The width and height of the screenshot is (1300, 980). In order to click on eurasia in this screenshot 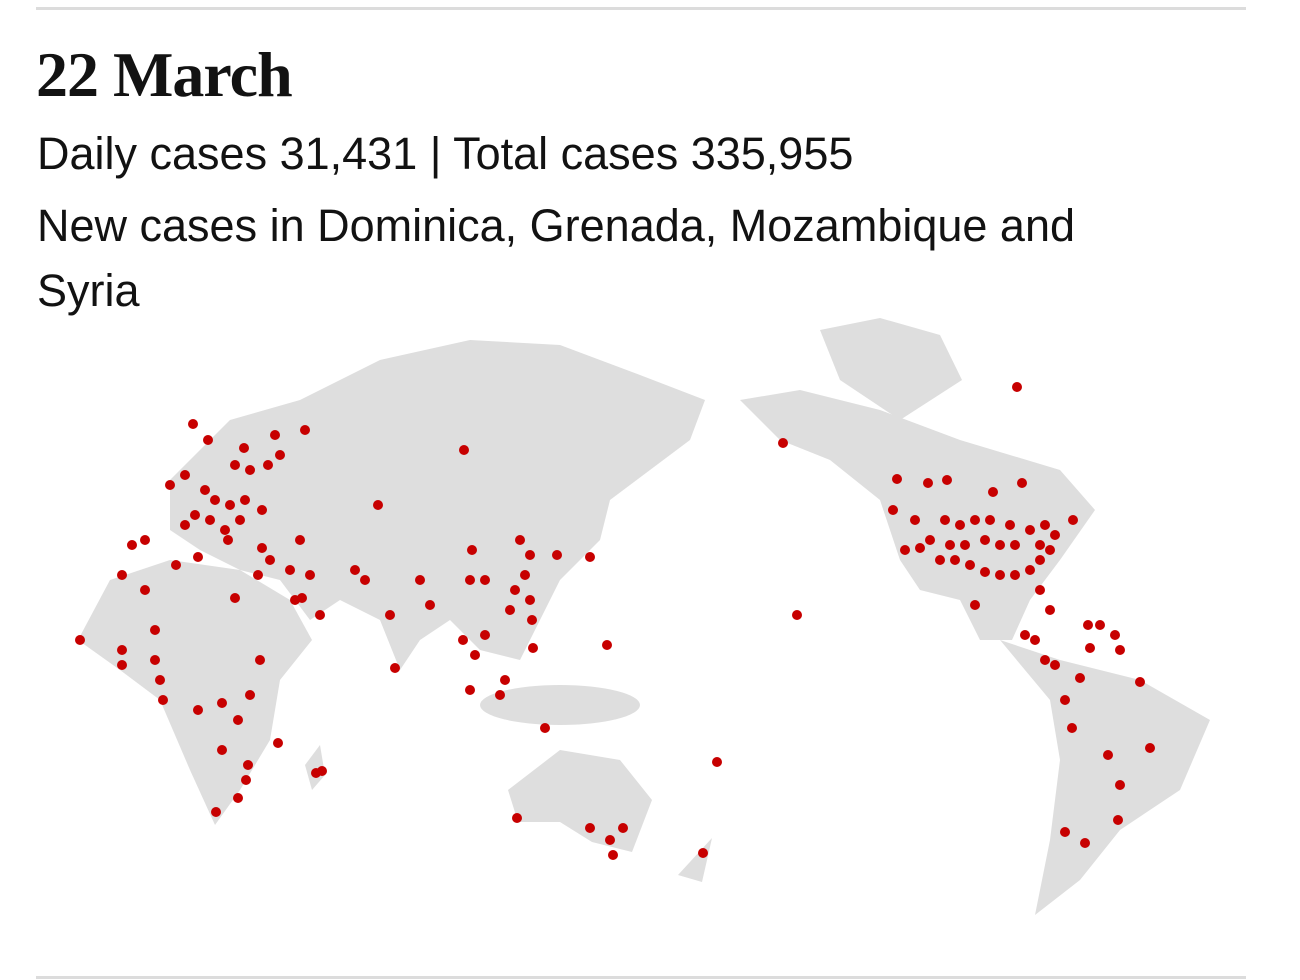, I will do `click(437, 505)`.